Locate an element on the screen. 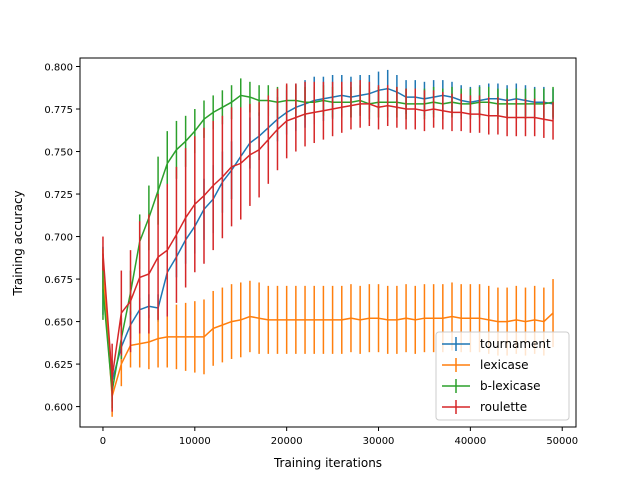 The width and height of the screenshot is (640, 480). legend: tournament lexicase b-lexicase roulette is located at coordinates (502, 376).